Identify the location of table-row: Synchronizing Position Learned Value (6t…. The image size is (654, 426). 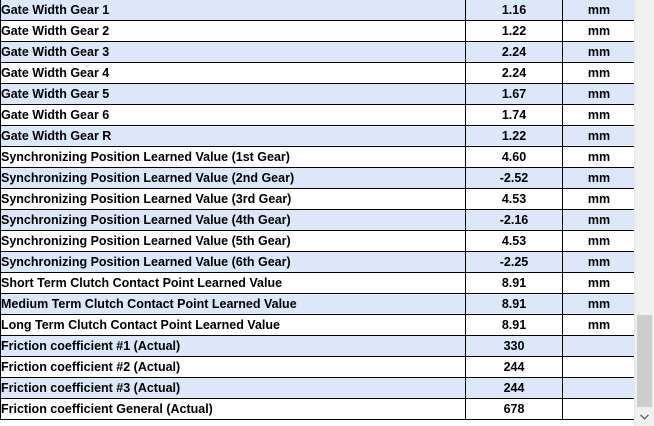
(317, 262).